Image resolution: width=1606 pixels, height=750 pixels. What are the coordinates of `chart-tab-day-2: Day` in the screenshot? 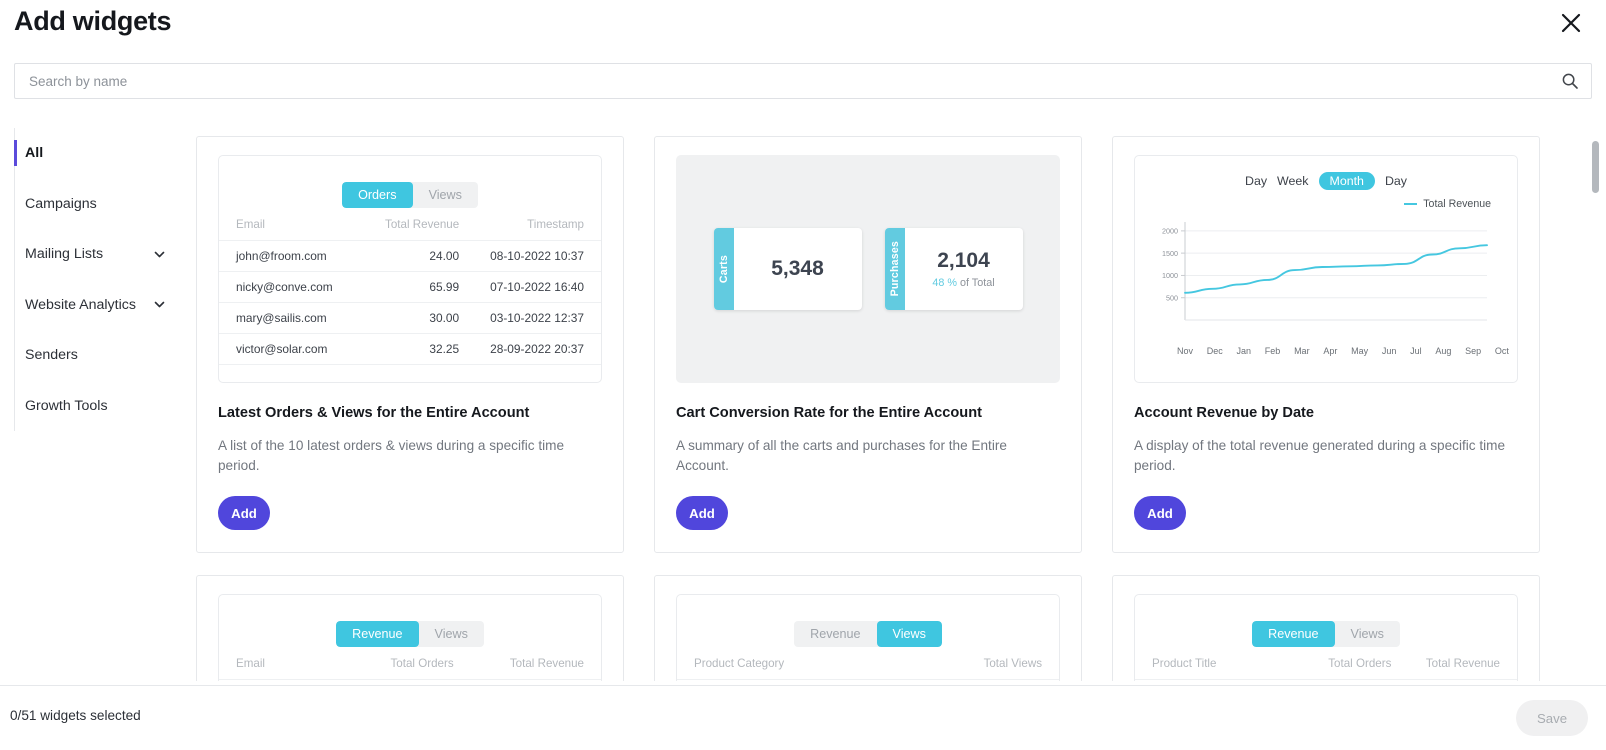 It's located at (1395, 181).